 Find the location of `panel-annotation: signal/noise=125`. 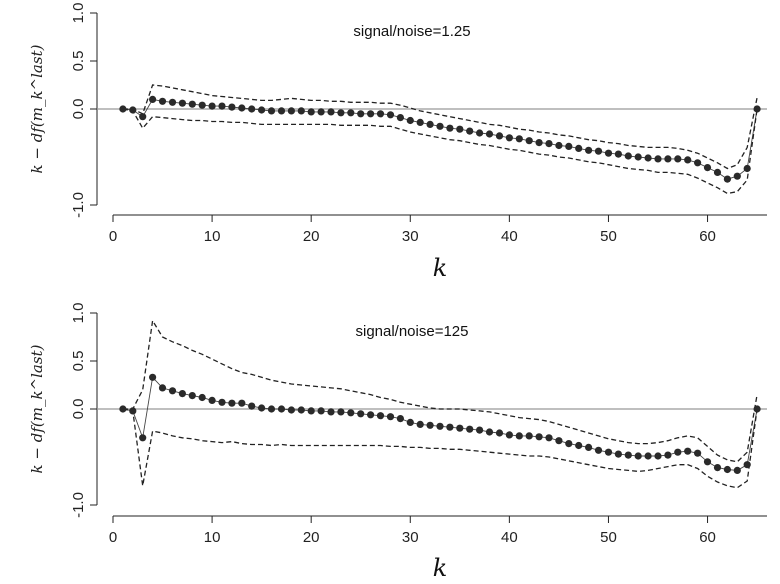

panel-annotation: signal/noise=125 is located at coordinates (411, 331).